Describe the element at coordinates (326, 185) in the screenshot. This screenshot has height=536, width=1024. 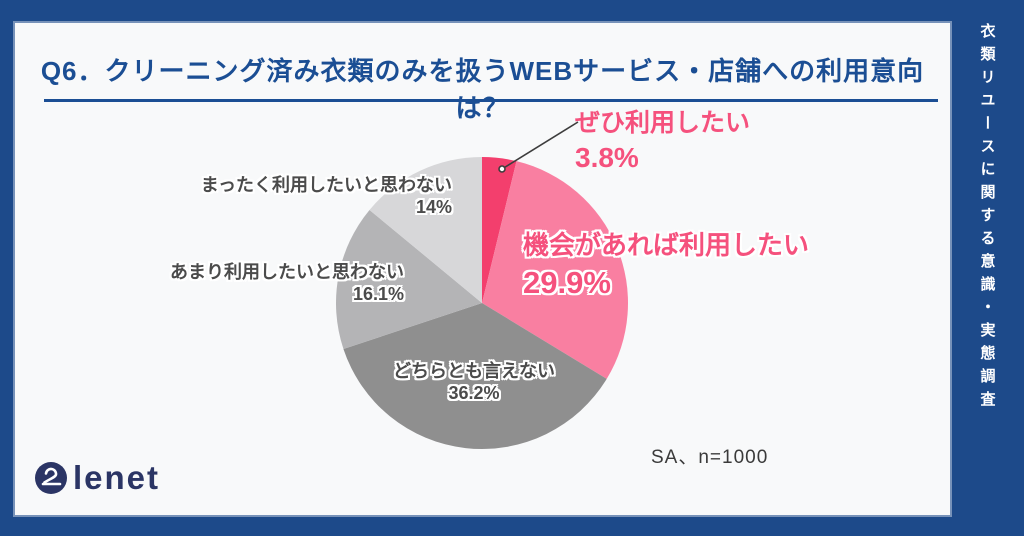
I see `pie-label-category: まったく利用したいと思わない` at that location.